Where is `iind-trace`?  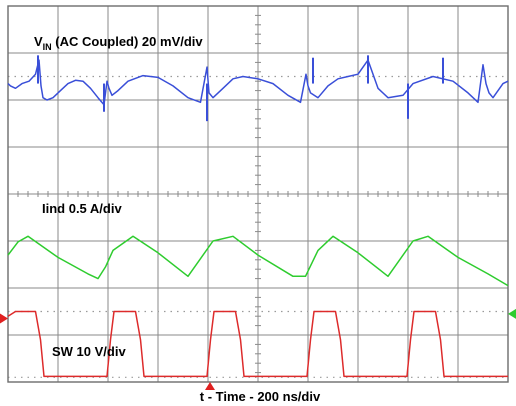 iind-trace is located at coordinates (258, 261).